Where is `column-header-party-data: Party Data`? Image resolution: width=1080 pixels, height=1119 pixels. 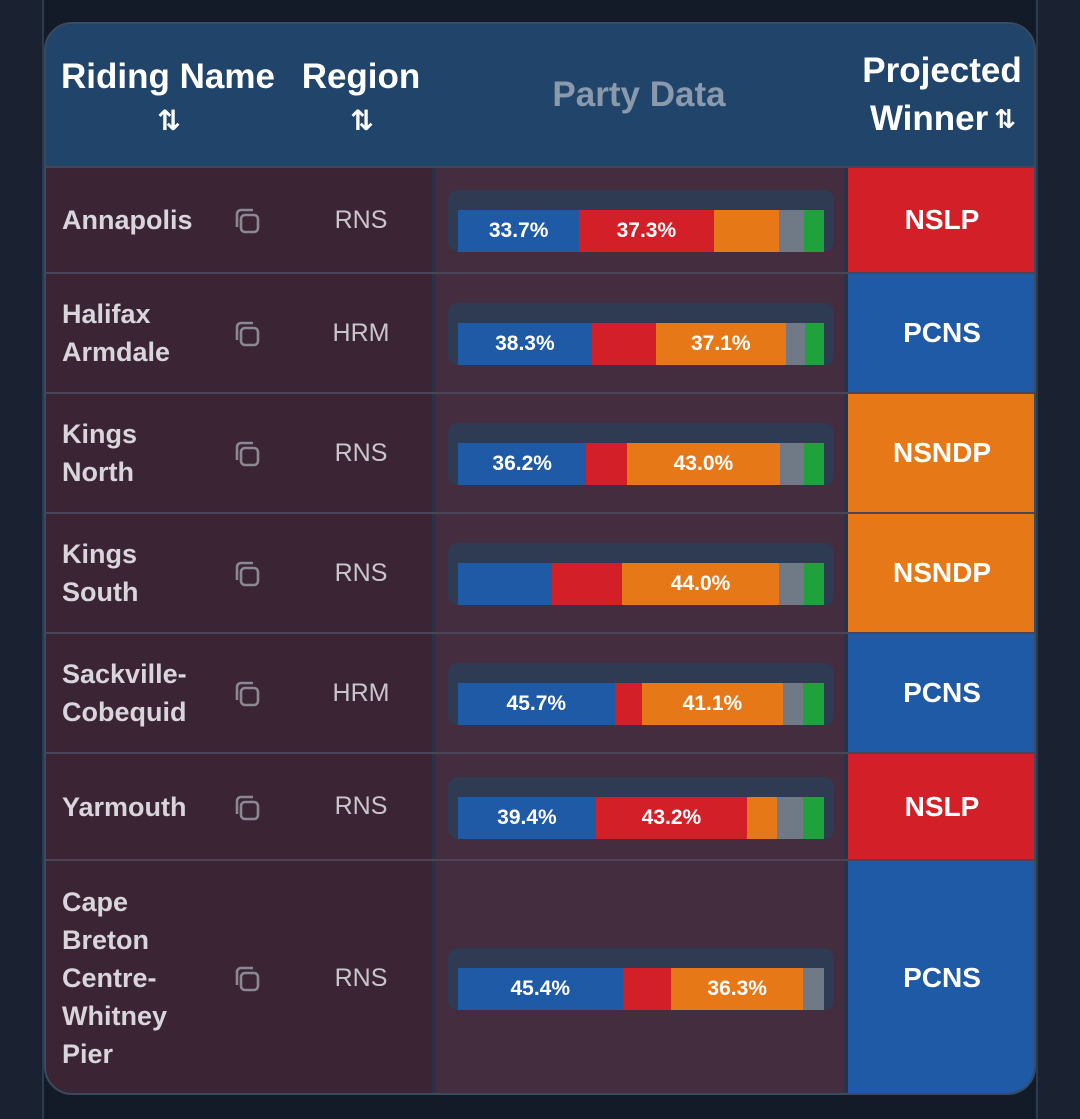 column-header-party-data: Party Data is located at coordinates (639, 95).